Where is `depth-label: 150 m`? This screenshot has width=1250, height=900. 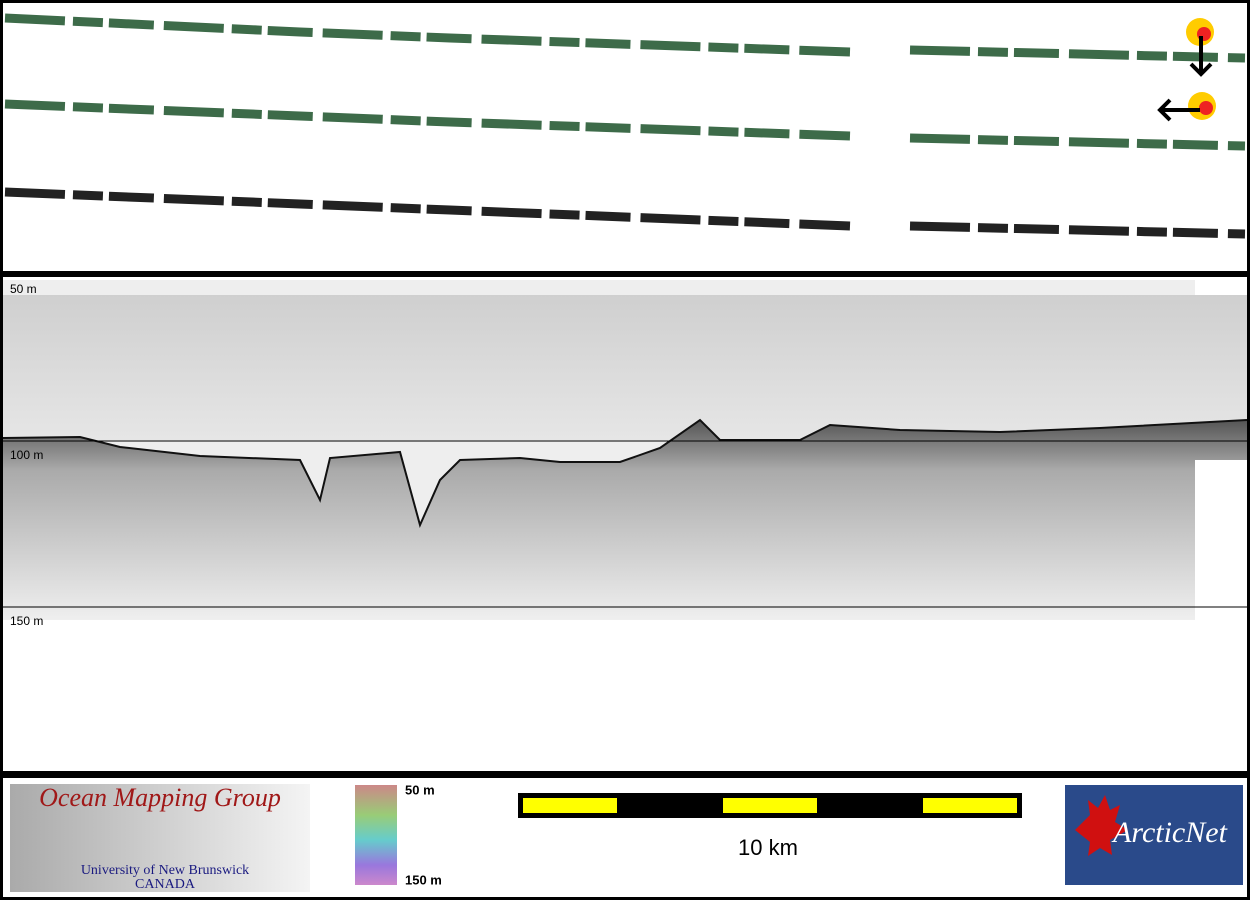
depth-label: 150 m is located at coordinates (26, 621).